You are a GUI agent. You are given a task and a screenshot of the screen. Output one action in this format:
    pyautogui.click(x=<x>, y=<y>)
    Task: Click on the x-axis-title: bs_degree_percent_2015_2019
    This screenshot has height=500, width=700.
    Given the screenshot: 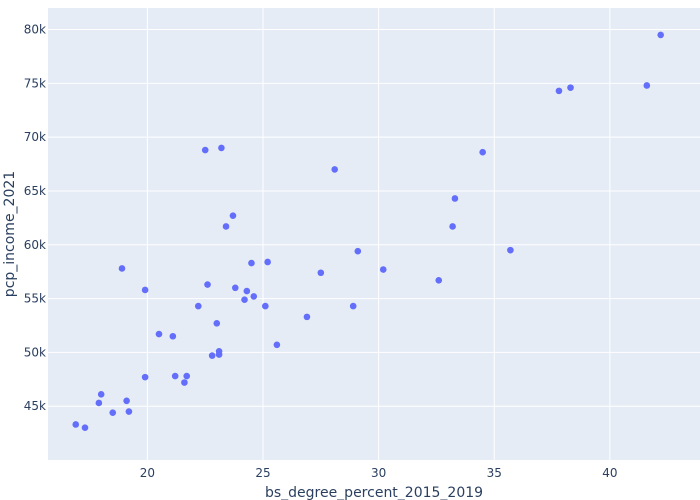 What is the action you would take?
    pyautogui.click(x=374, y=492)
    